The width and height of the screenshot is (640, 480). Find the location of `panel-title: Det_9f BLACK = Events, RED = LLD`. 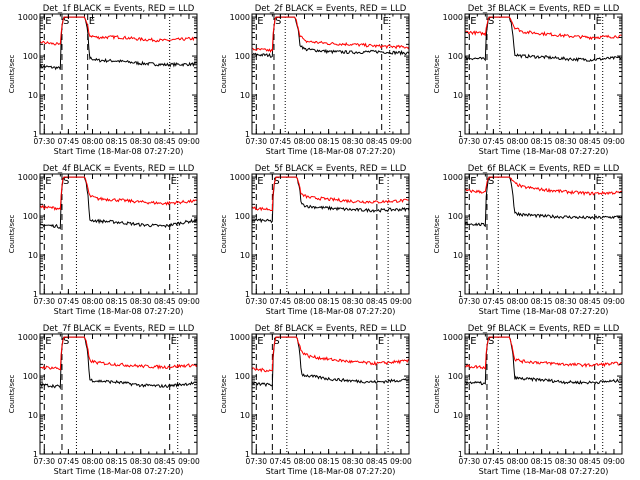

panel-title: Det_9f BLACK = Events, RED = LLD is located at coordinates (544, 329).